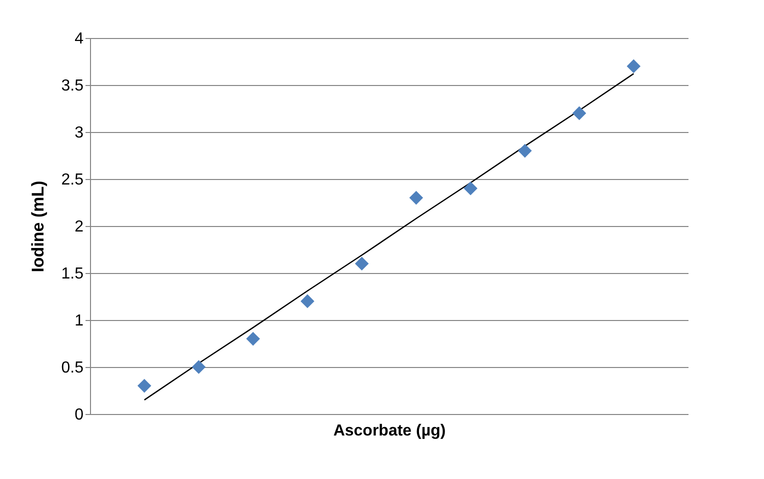 Image resolution: width=764 pixels, height=479 pixels. What do you see at coordinates (79, 321) in the screenshot?
I see `y-tick-label: 1` at bounding box center [79, 321].